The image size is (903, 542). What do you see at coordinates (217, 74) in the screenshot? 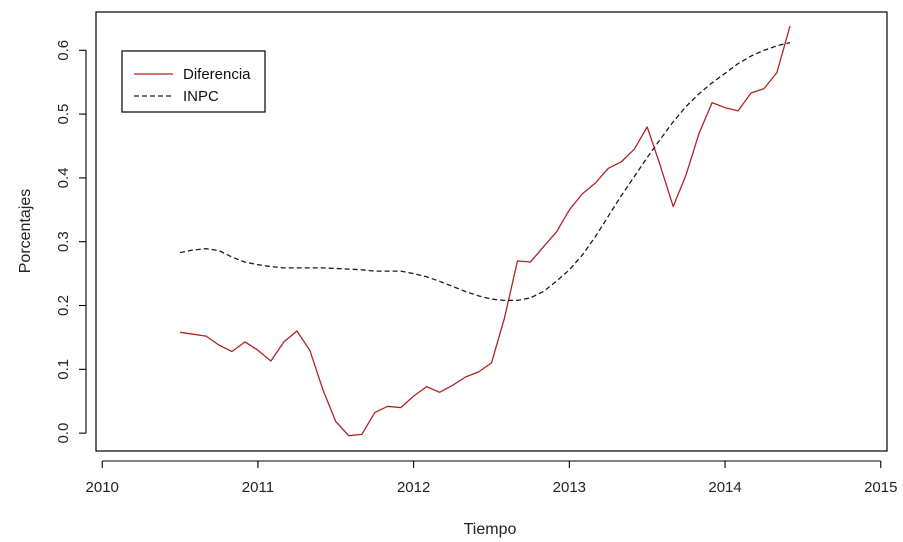
I see `legend-label-diferencia: Diferencia` at bounding box center [217, 74].